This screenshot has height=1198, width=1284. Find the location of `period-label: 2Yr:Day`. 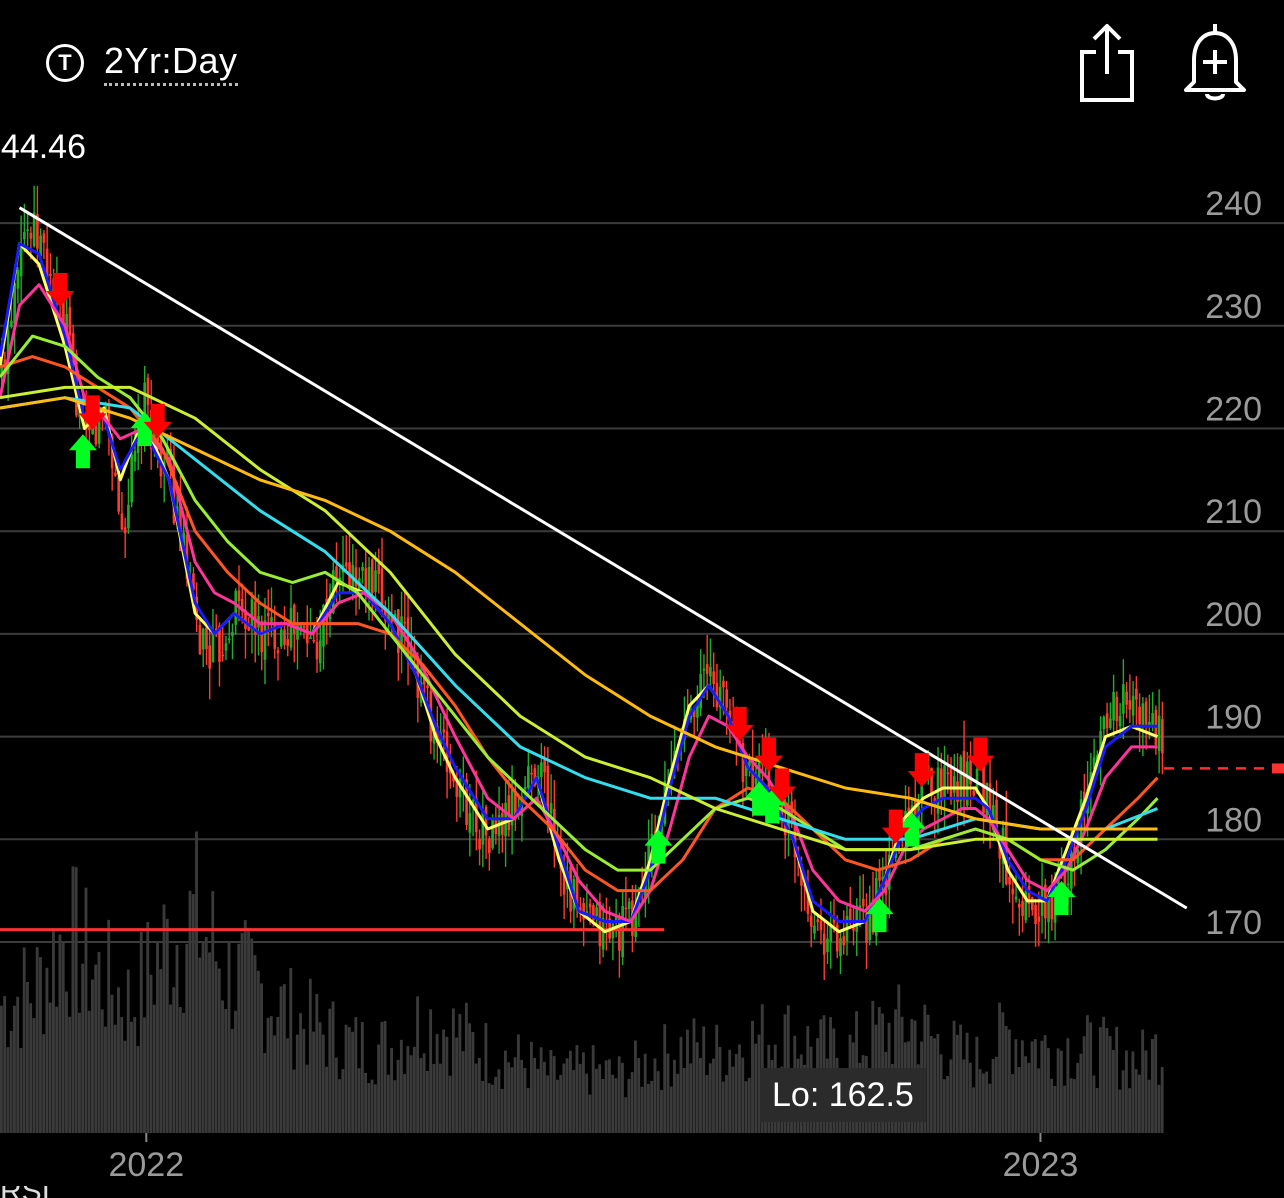

period-label: 2Yr:Day is located at coordinates (171, 63).